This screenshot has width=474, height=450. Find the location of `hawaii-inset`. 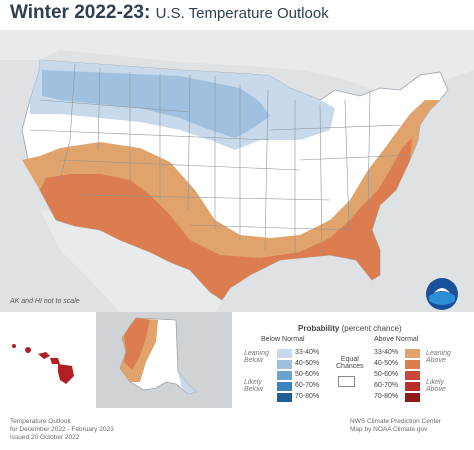

hawaii-inset is located at coordinates (47, 360).